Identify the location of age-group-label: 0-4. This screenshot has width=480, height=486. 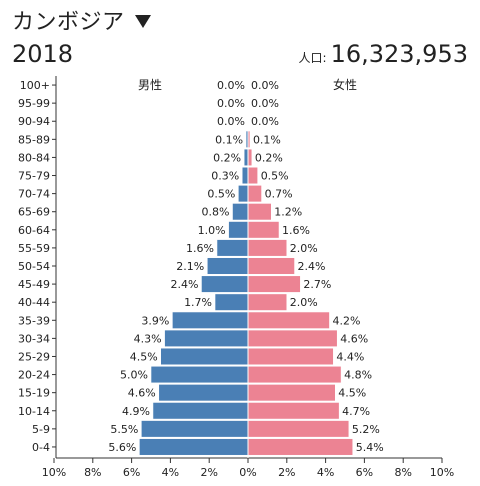
(41, 447).